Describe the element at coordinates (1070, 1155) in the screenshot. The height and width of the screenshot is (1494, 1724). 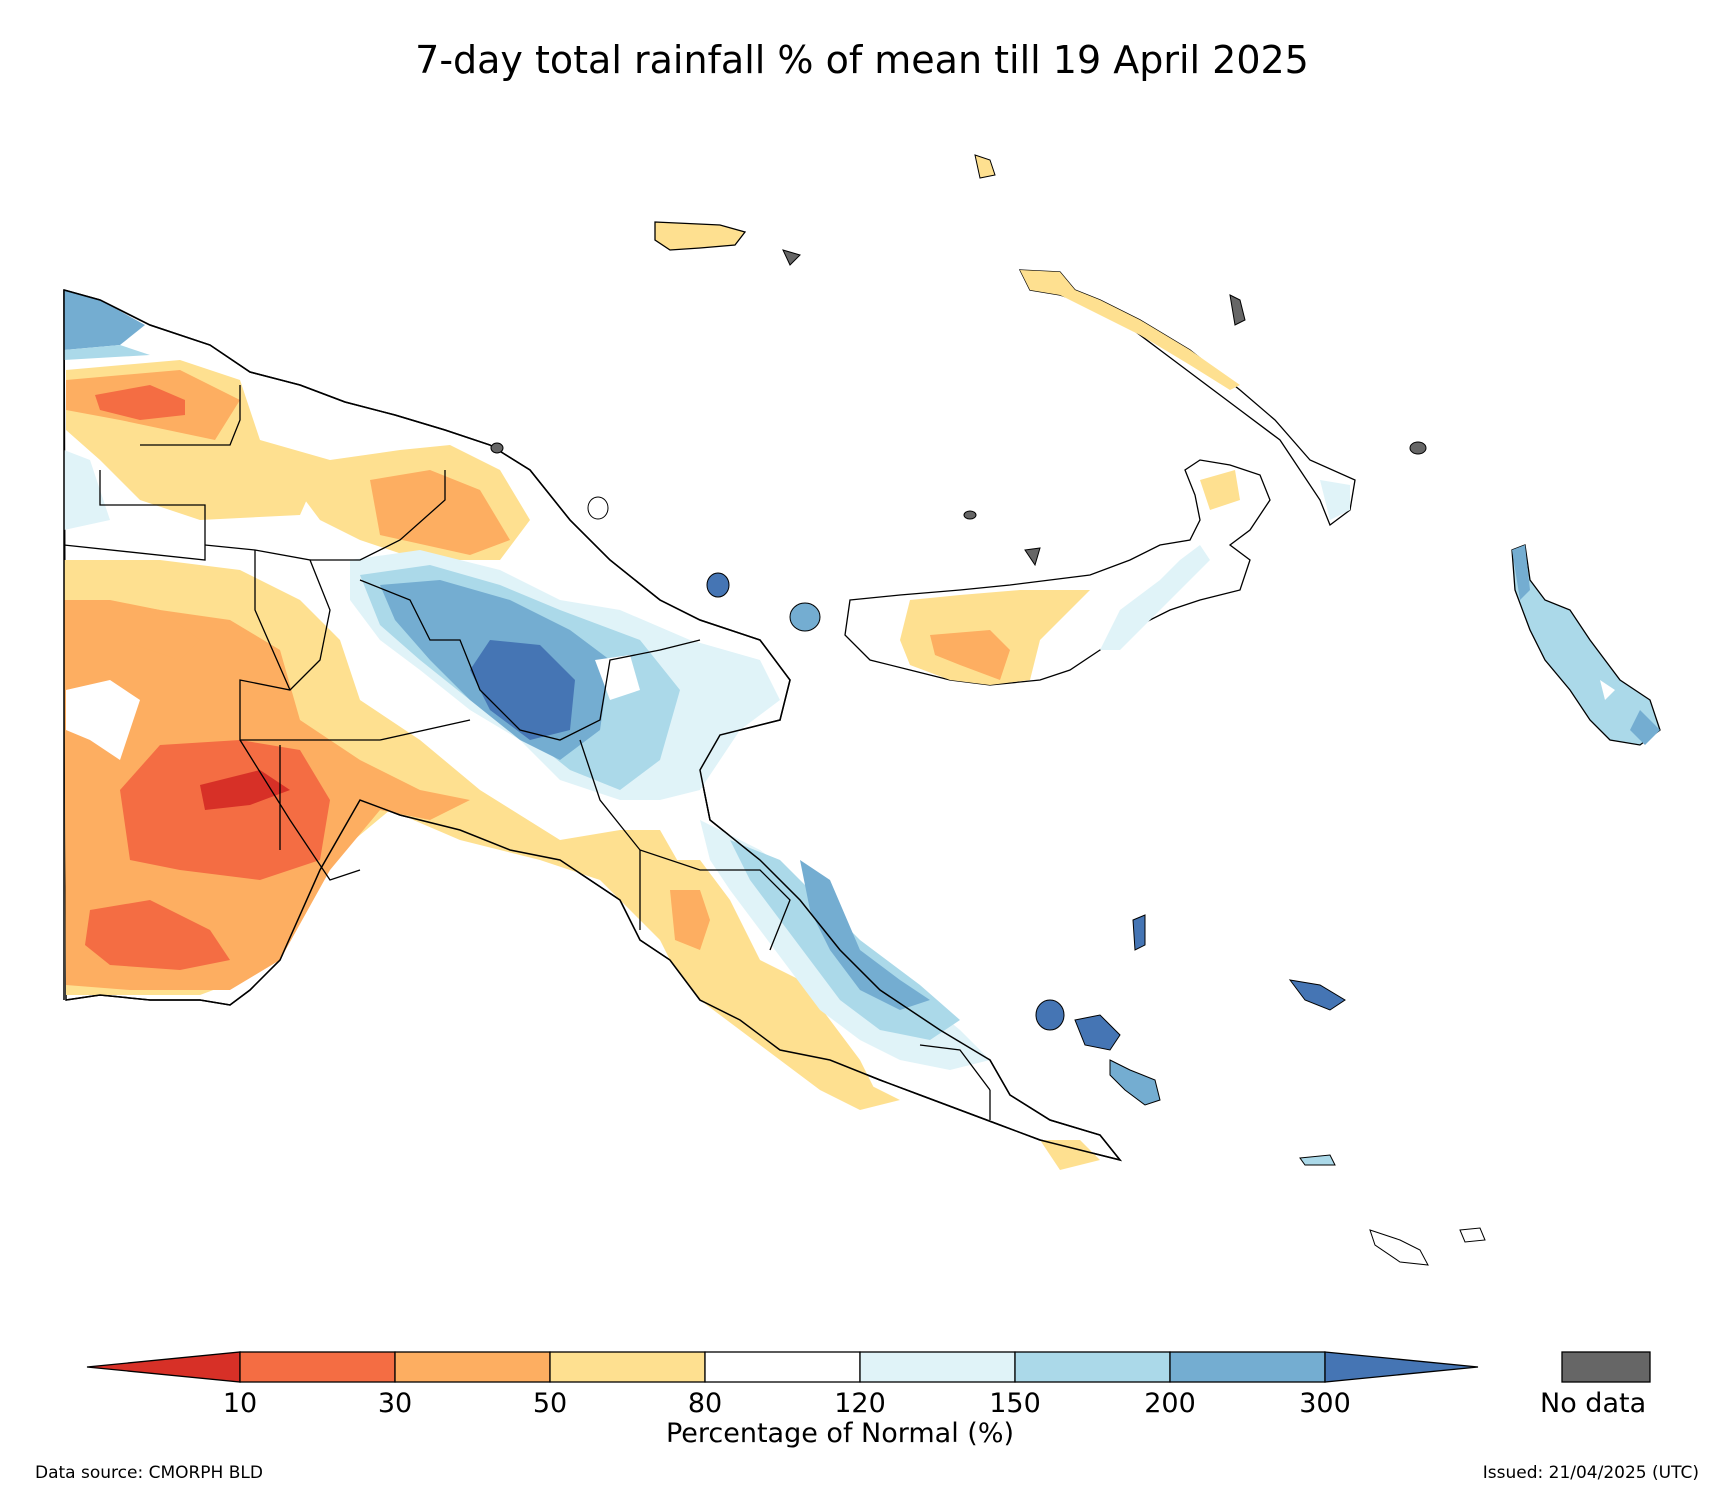
I see `yellow-tip` at that location.